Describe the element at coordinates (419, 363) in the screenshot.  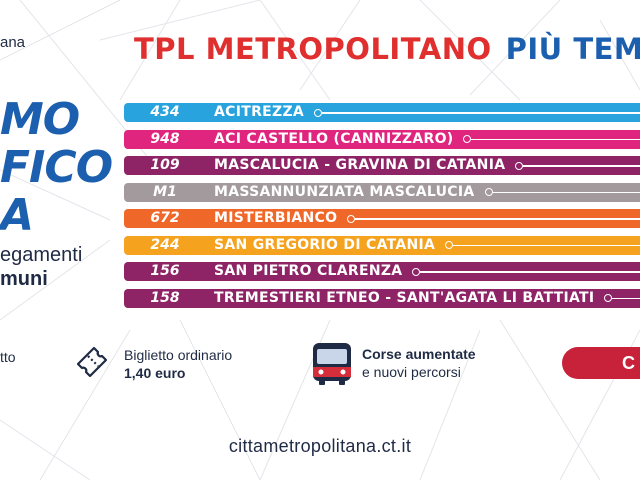
I see `corse-info: Corse aumentate e nuovi percorsi` at that location.